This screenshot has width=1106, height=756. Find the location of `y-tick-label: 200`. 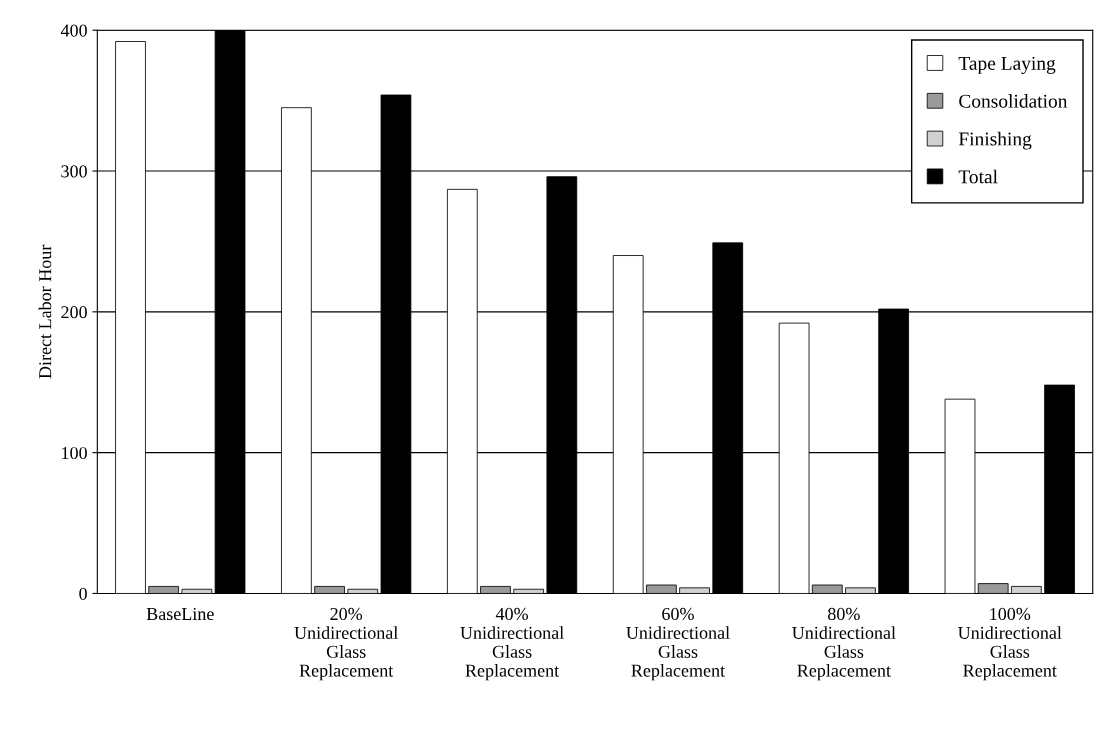

y-tick-label: 200 is located at coordinates (74, 312).